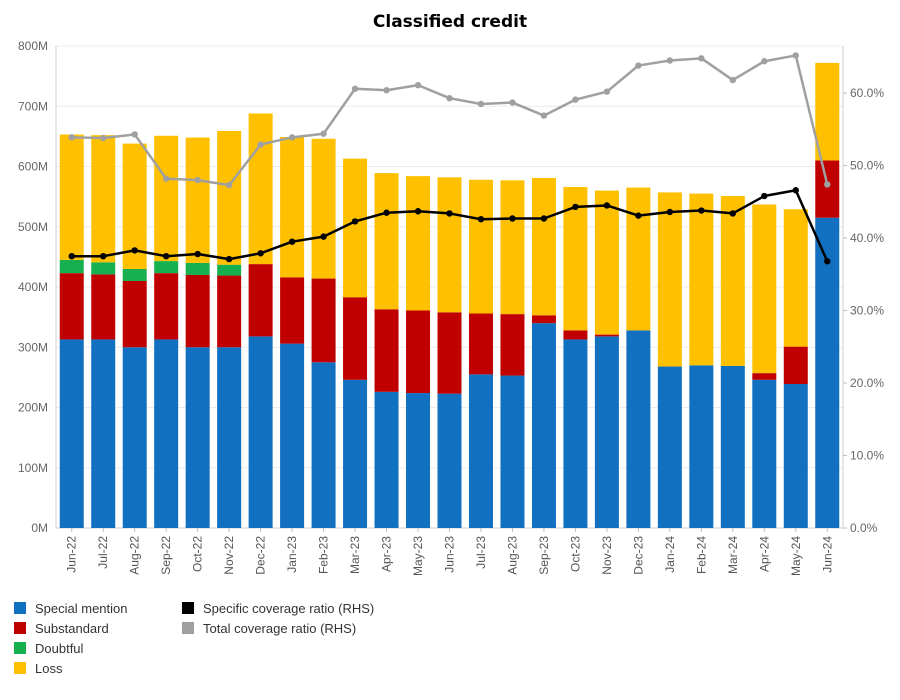 Image resolution: width=900 pixels, height=700 pixels. What do you see at coordinates (33, 227) in the screenshot?
I see `y-tick-label: 500M` at bounding box center [33, 227].